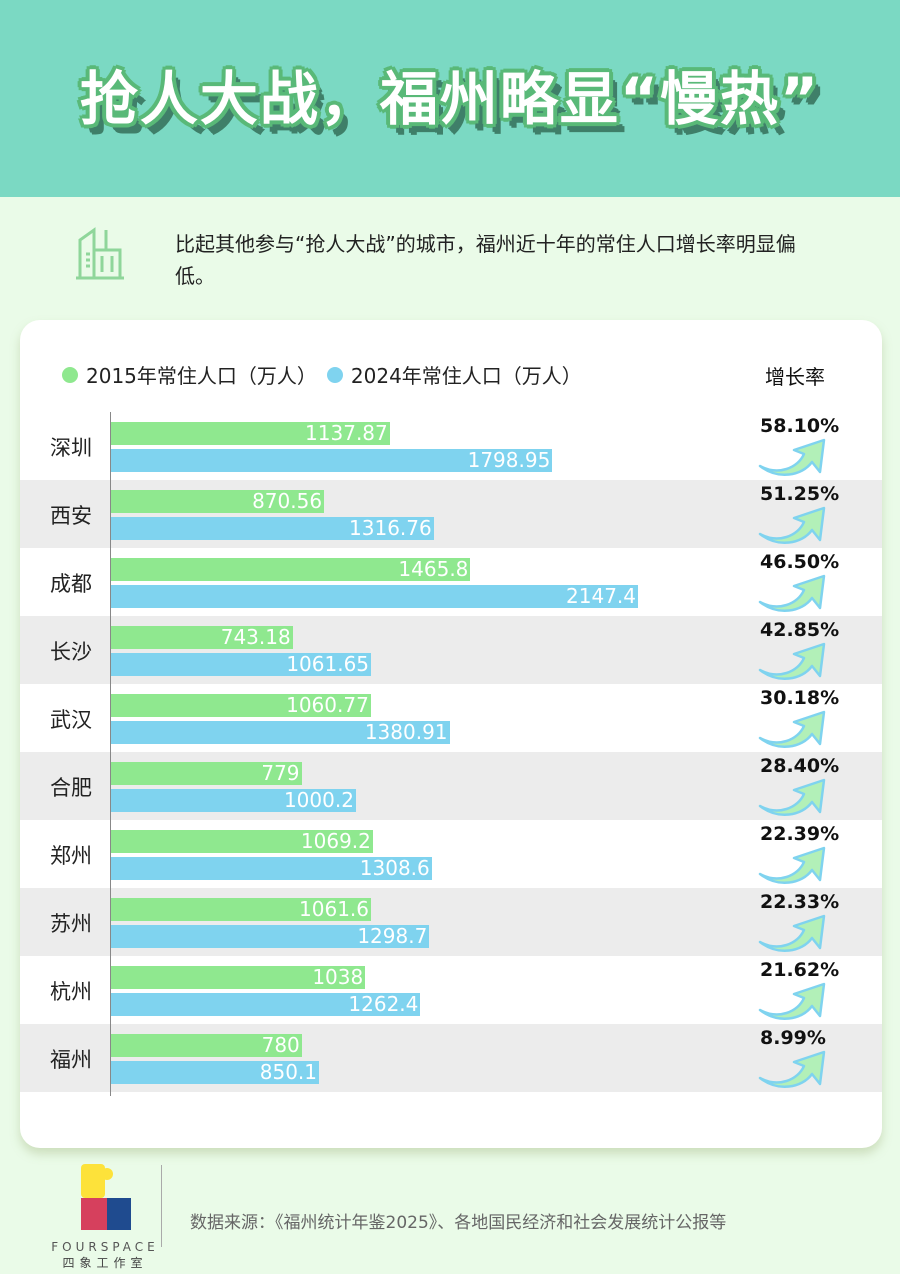 The height and width of the screenshot is (1274, 900). Describe the element at coordinates (374, 596) in the screenshot. I see `bar-2024: 2147.4` at that location.